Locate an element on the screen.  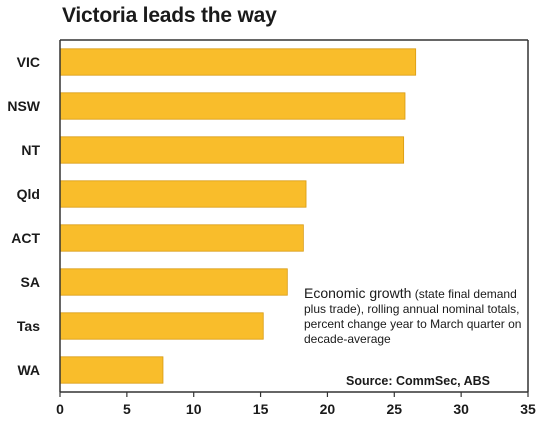
x-ticks-group: 0 5 10 15 20 25 30 35 is located at coordinates (296, 404).